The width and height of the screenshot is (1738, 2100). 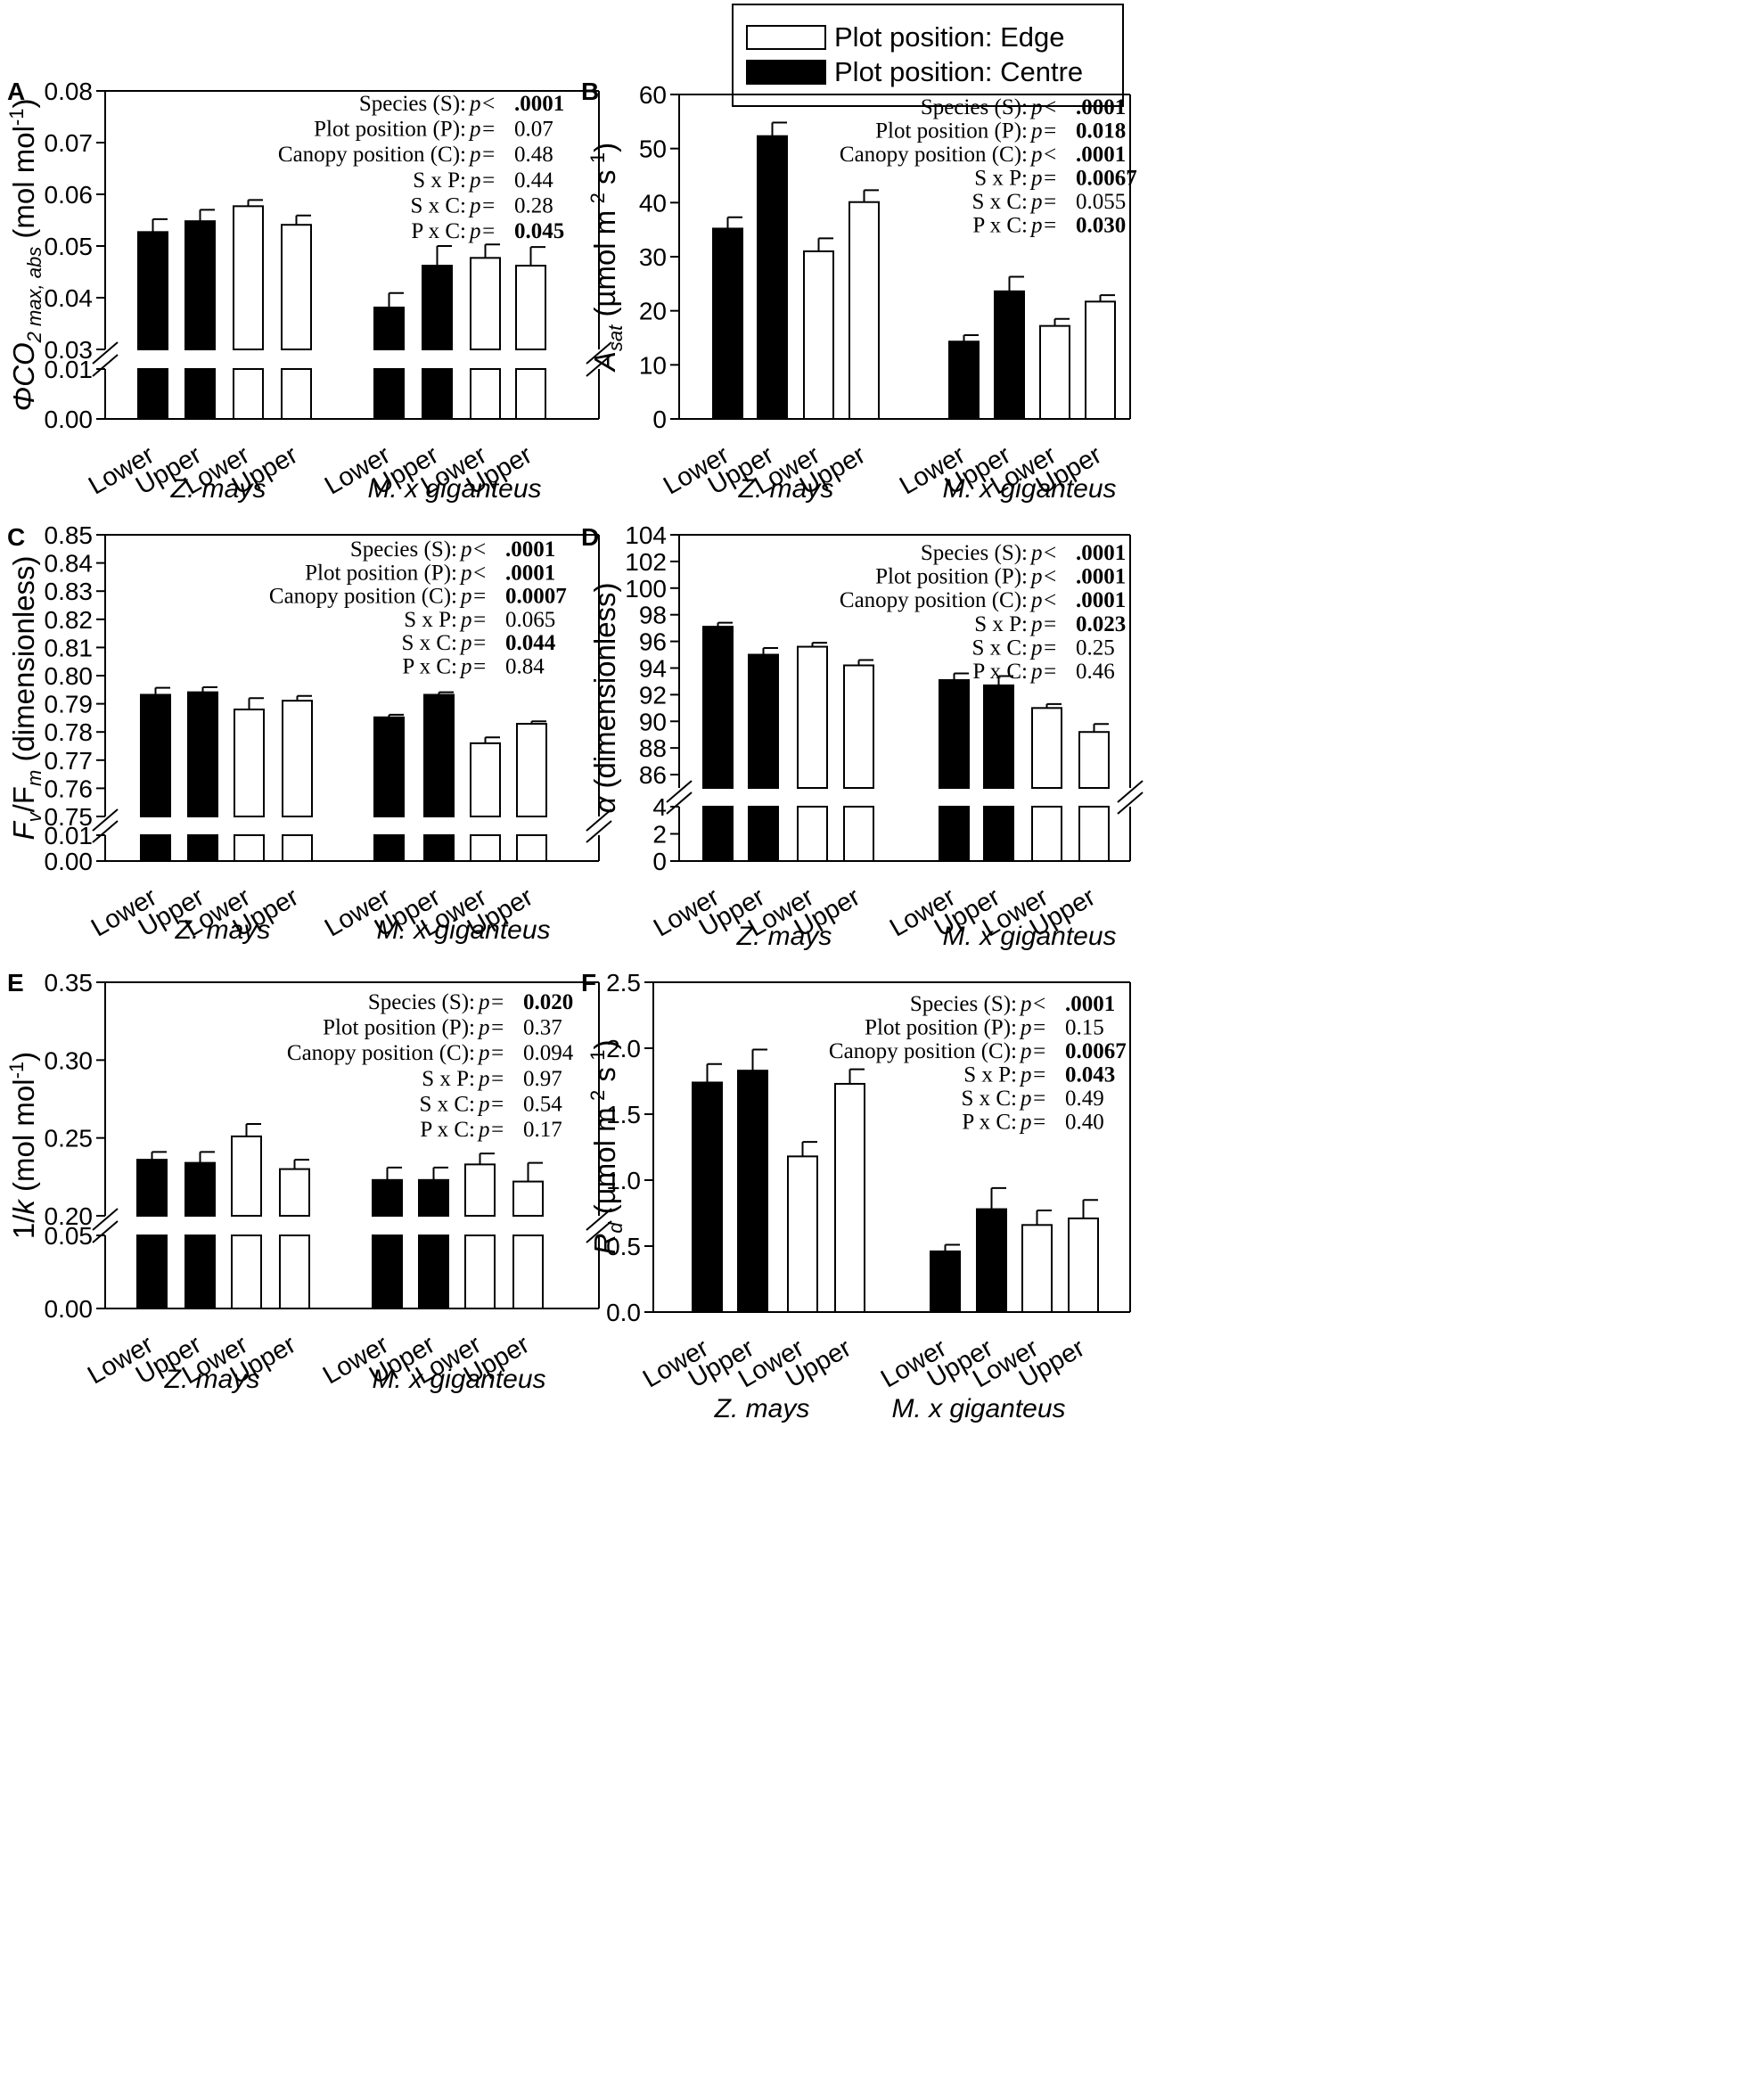 What do you see at coordinates (536, 597) in the screenshot?
I see `stat-value: 0.0007` at bounding box center [536, 597].